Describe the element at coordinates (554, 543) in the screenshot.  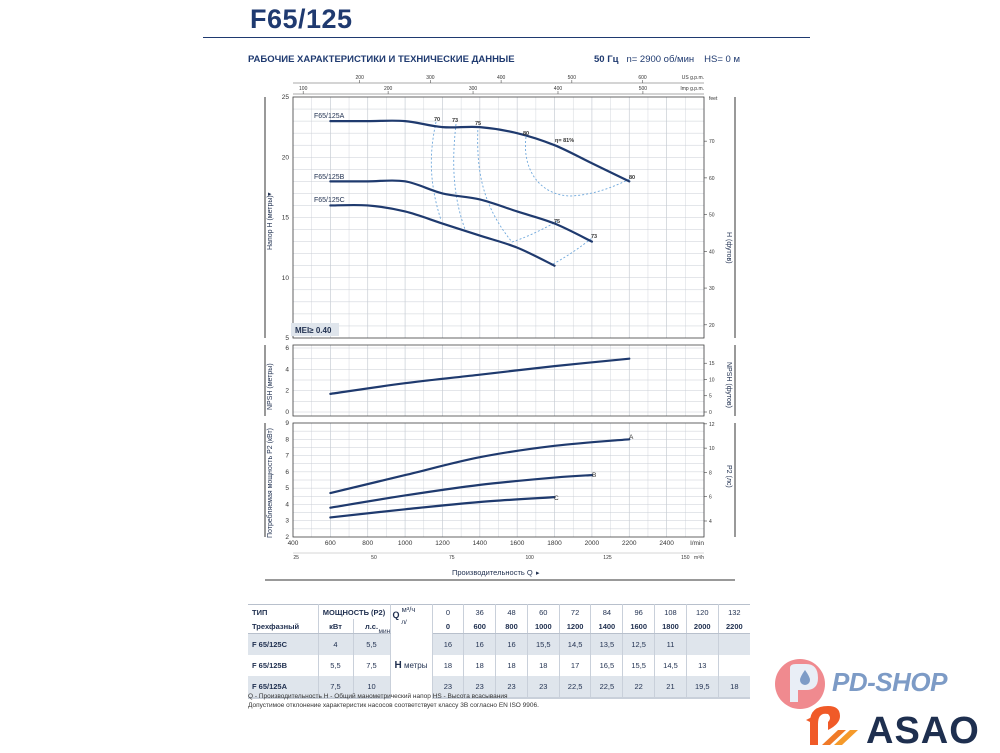
I see `x-tick: 1800` at that location.